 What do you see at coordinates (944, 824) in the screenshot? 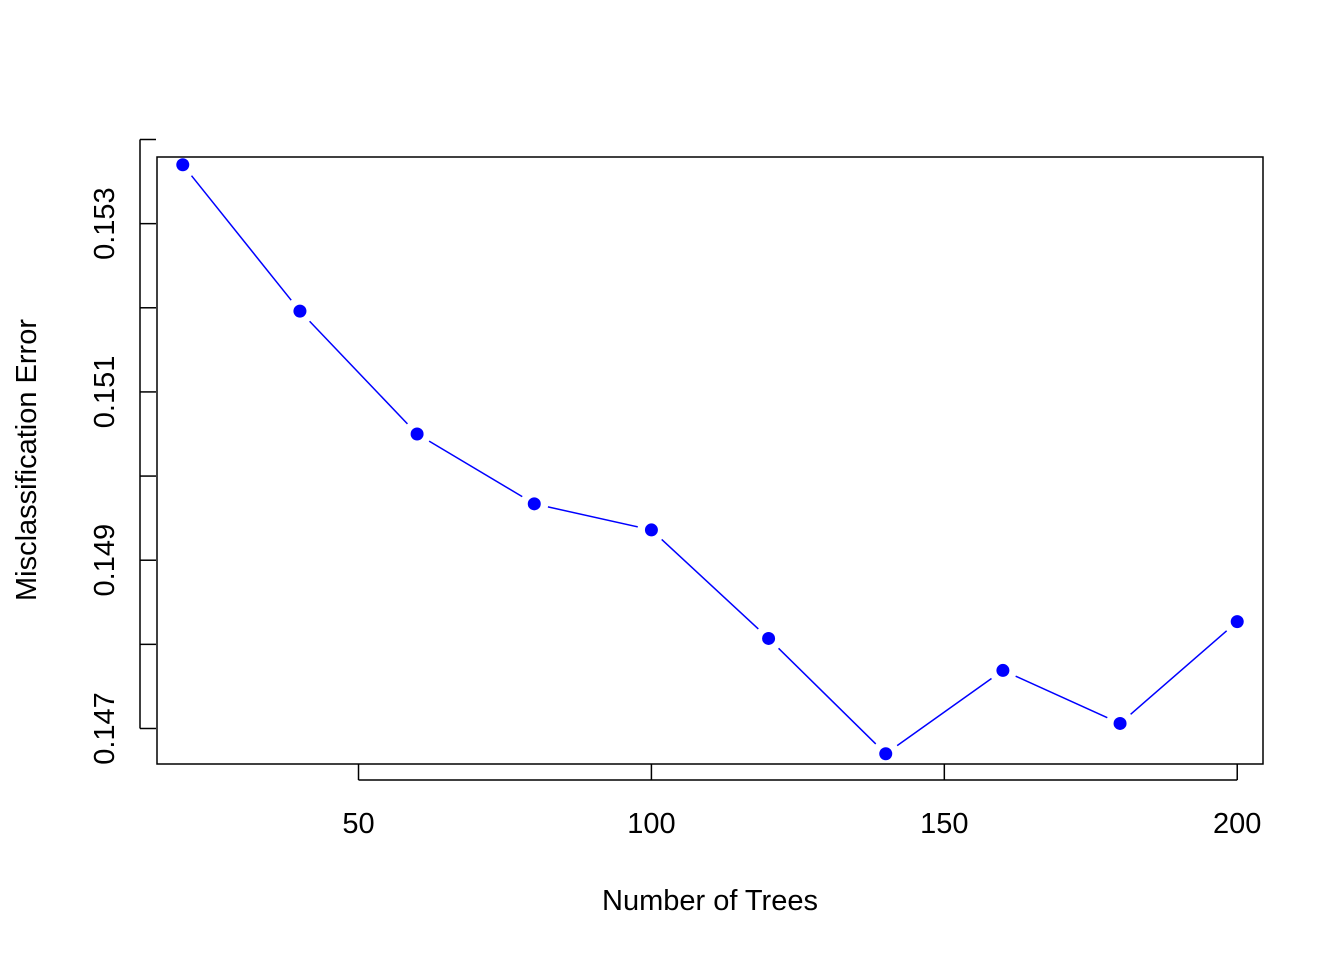
I see `x-tick-label: 150` at bounding box center [944, 824].